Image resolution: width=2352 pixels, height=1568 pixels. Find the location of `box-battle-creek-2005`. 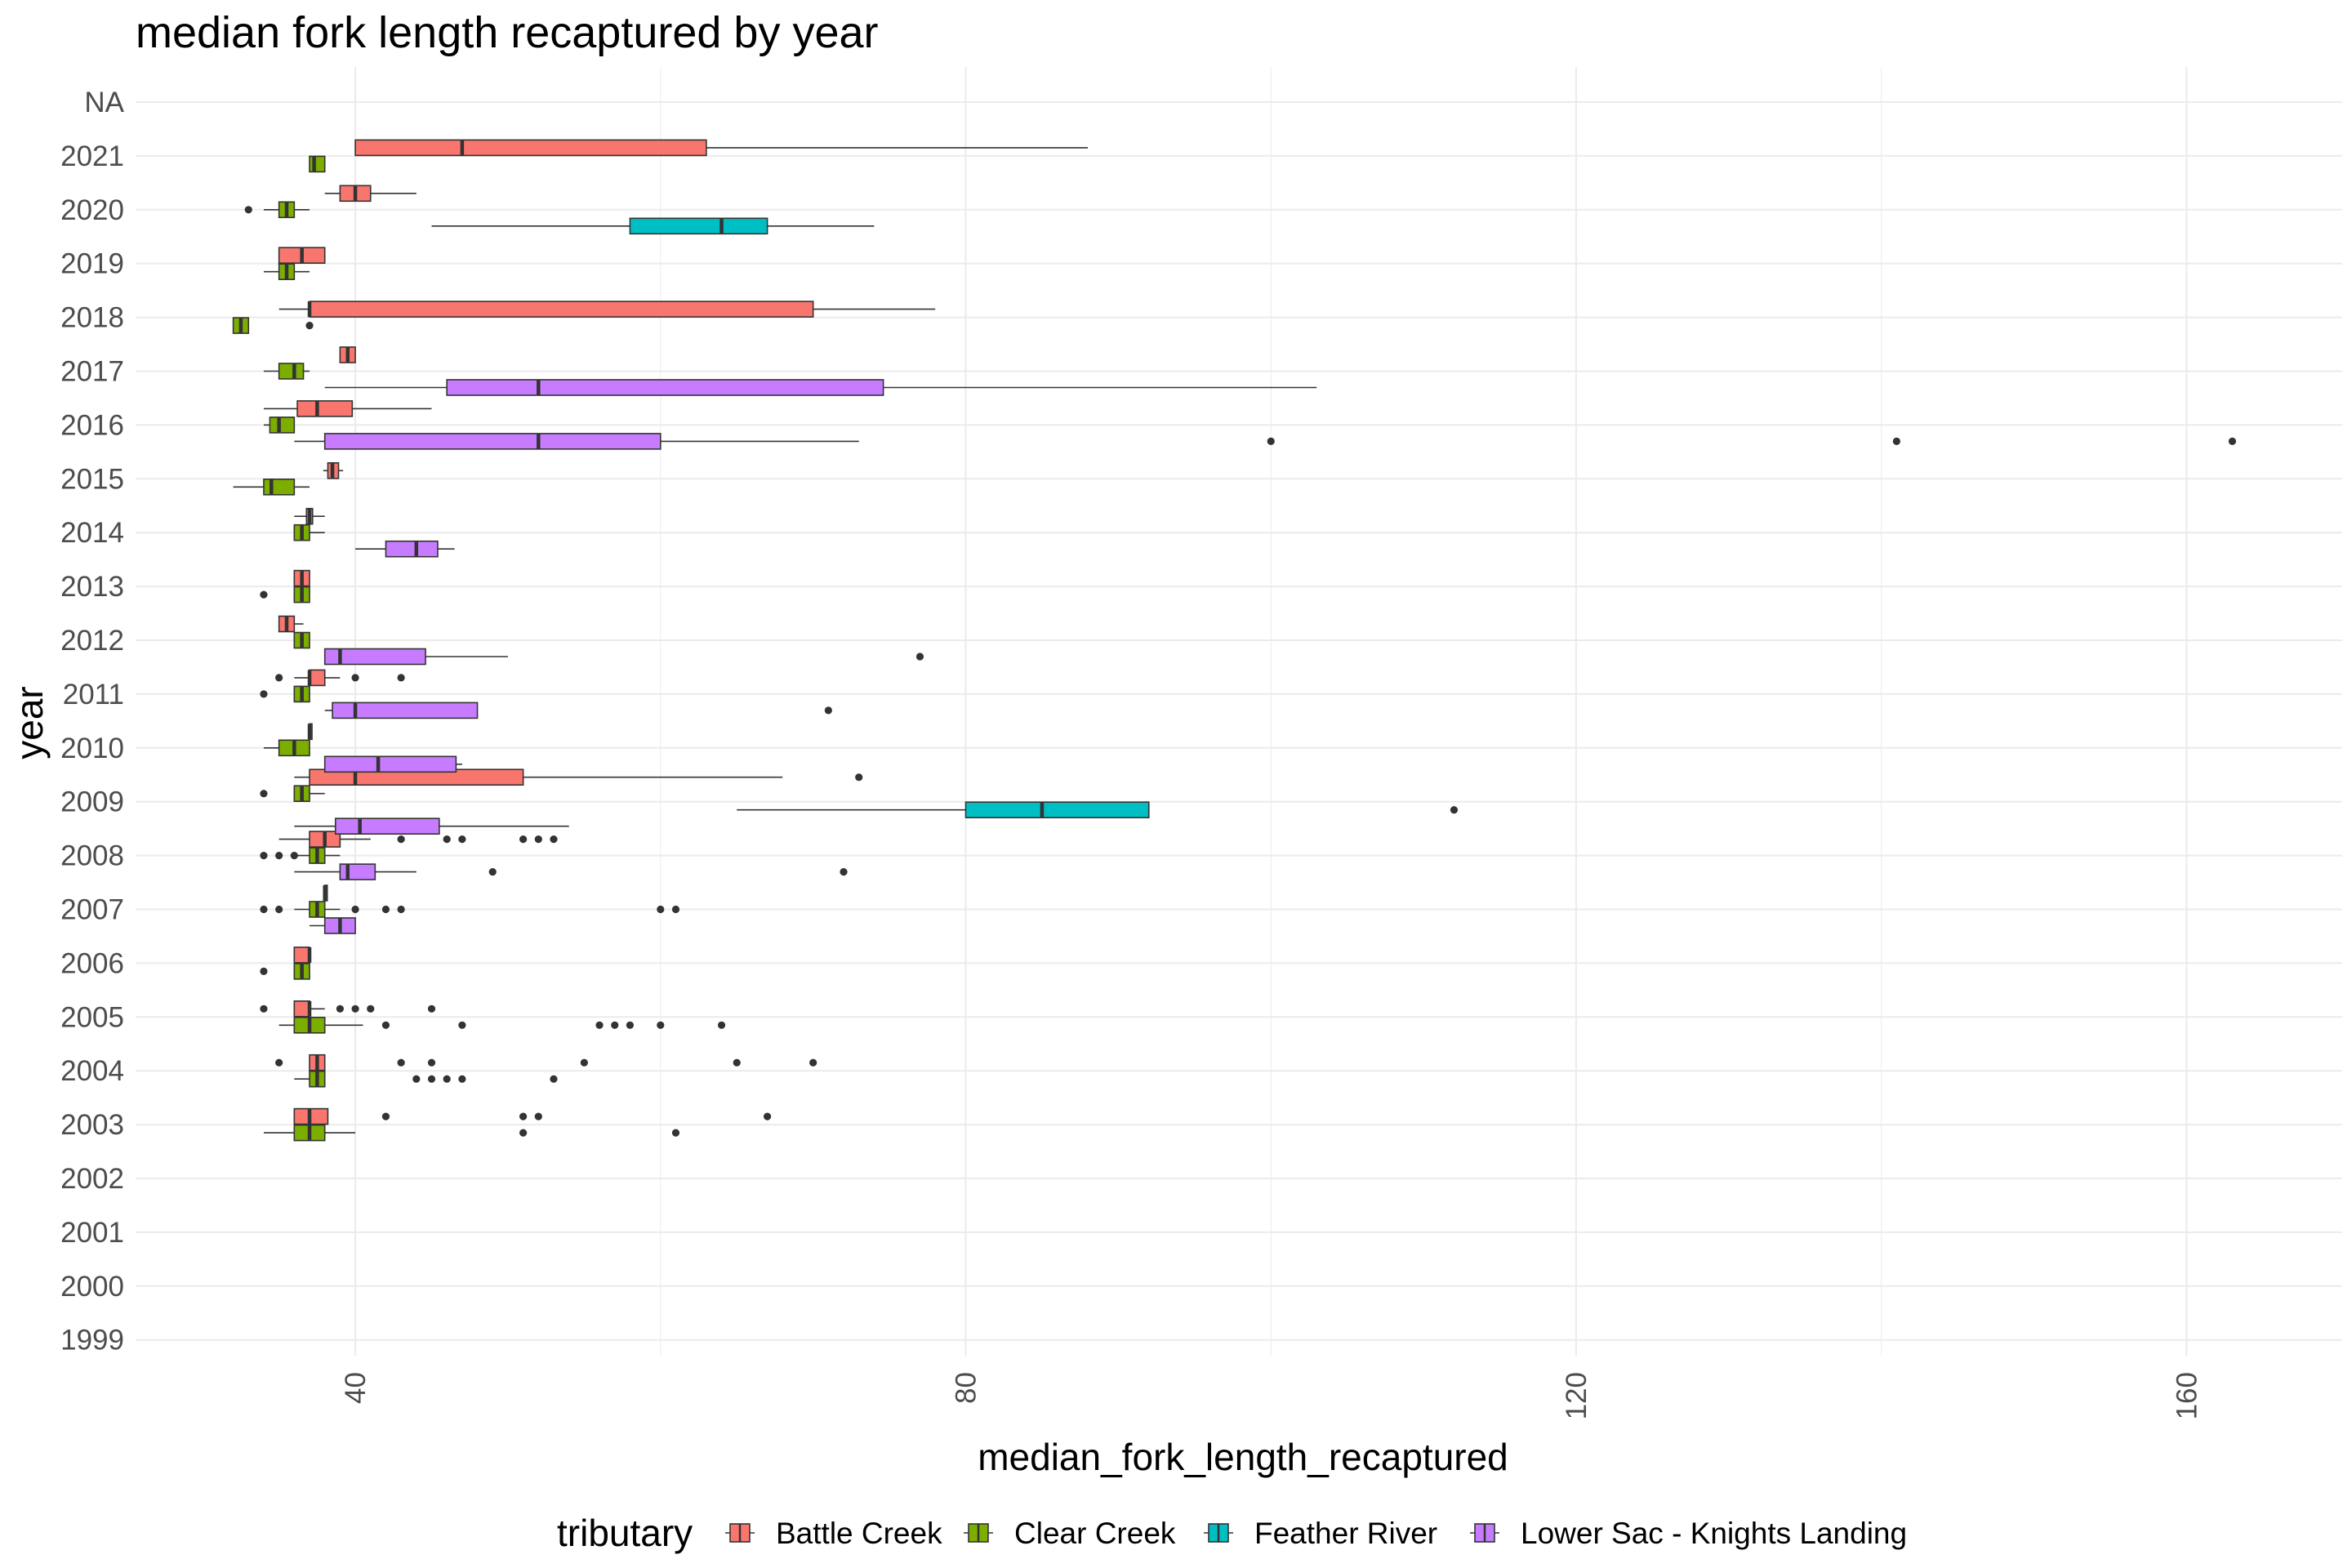

box-battle-creek-2005 is located at coordinates (348, 1009).